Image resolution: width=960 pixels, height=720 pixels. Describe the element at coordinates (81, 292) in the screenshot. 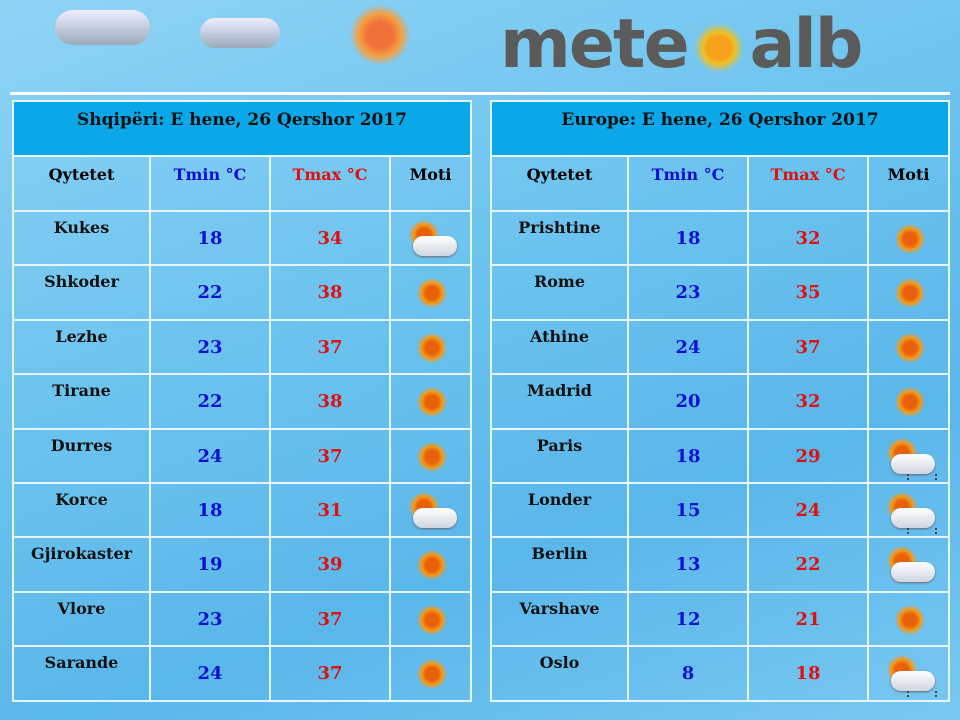

I see `city-name: Shkoder` at that location.